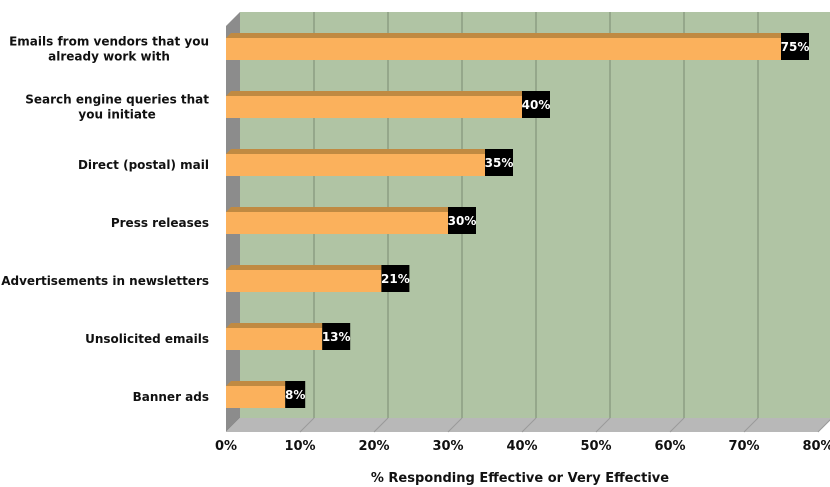  I want to click on x-tick-label: 40%, so click(521, 446).